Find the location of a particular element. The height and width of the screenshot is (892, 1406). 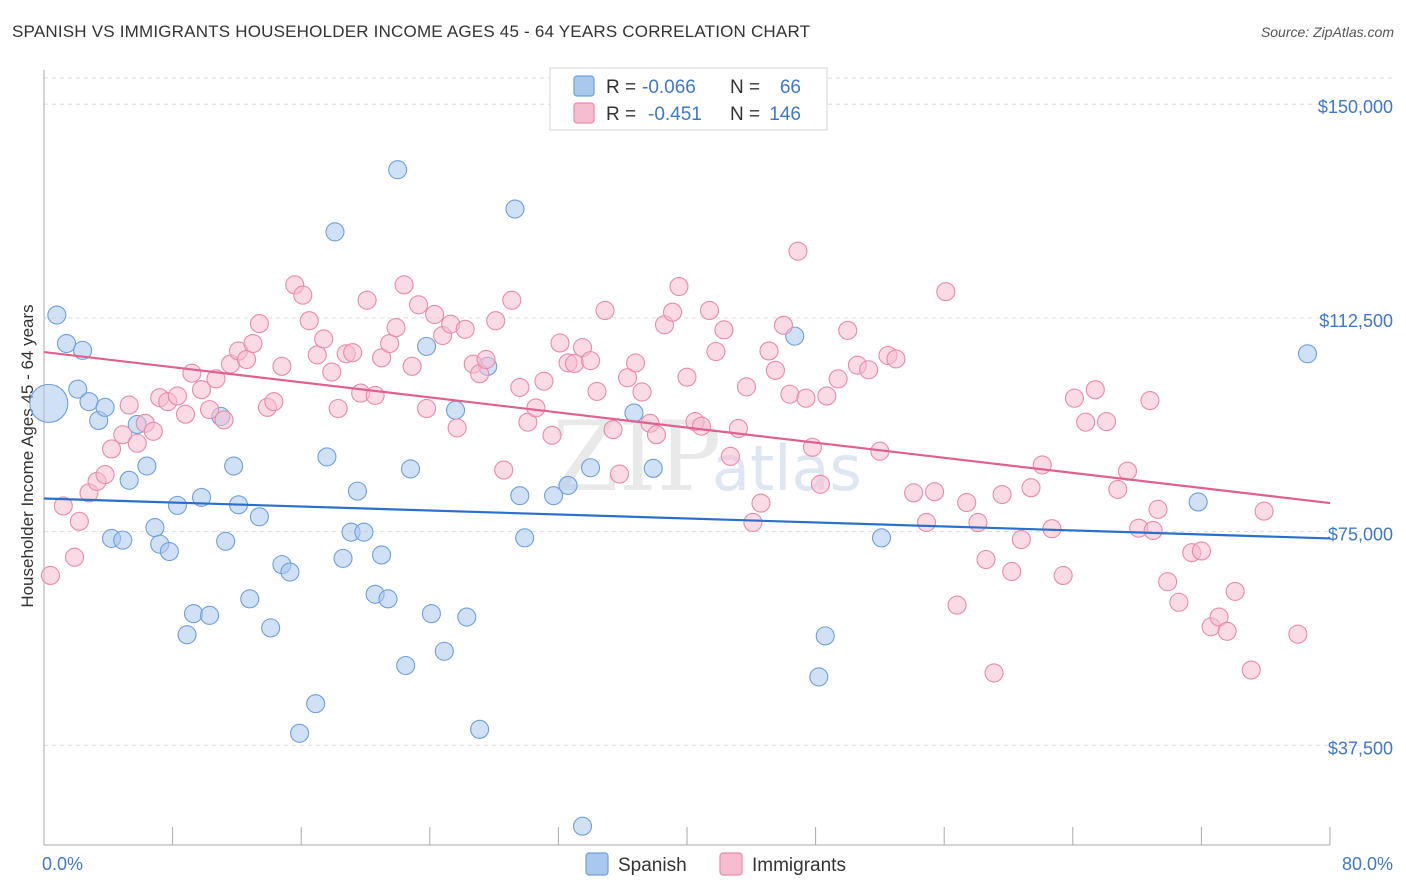

y-tick-label: $37,500 is located at coordinates (1360, 748).